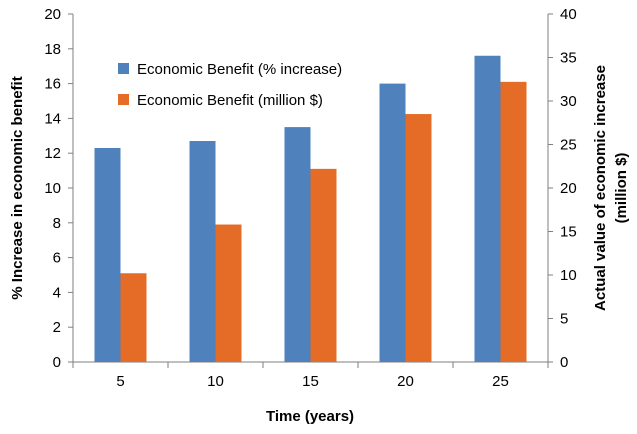  Describe the element at coordinates (310, 416) in the screenshot. I see `x-axis-title: Time (years)` at that location.